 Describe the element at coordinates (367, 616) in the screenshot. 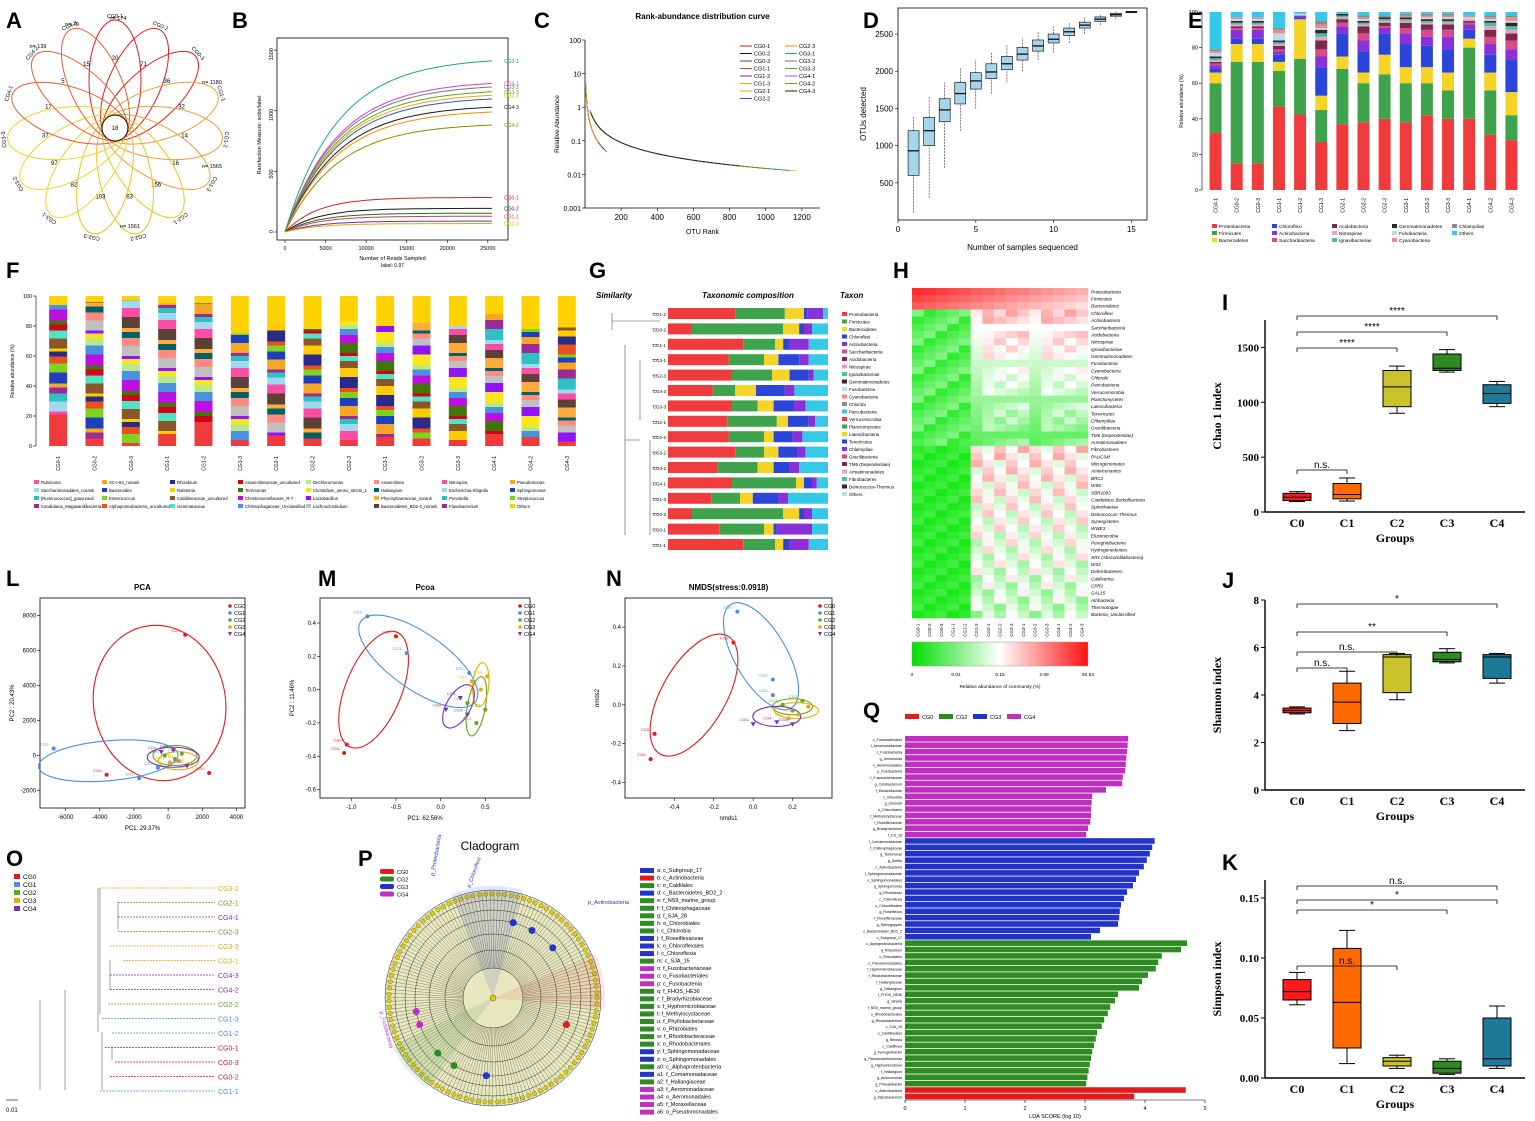

I see `point-CG1` at that location.